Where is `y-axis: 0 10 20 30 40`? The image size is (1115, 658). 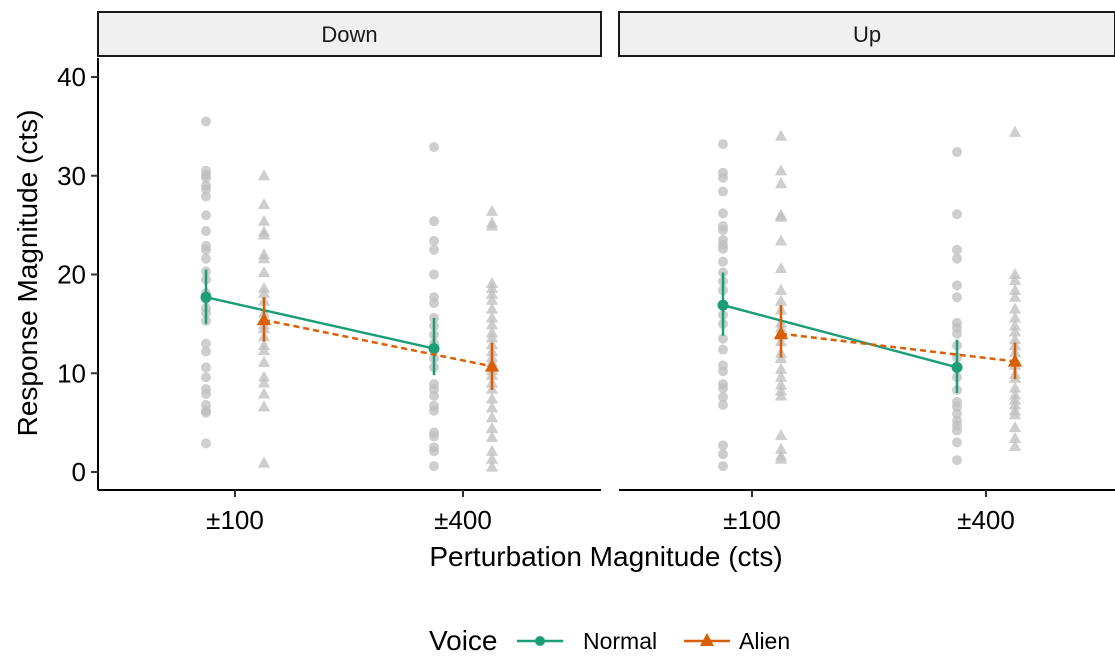
y-axis: 0 10 20 30 40 is located at coordinates (77, 274).